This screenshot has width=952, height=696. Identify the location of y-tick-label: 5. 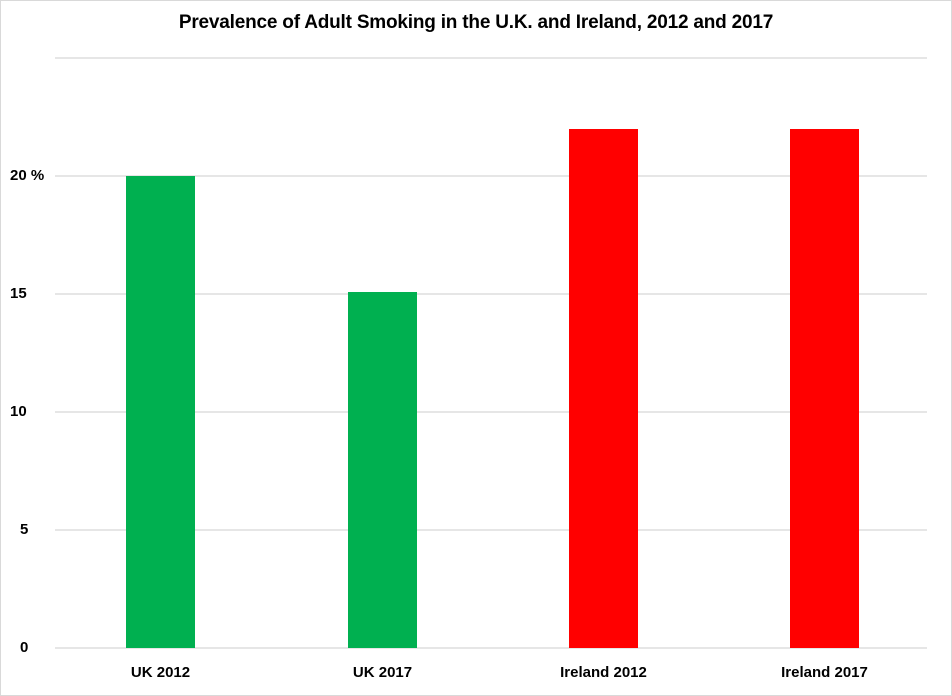
(24, 529).